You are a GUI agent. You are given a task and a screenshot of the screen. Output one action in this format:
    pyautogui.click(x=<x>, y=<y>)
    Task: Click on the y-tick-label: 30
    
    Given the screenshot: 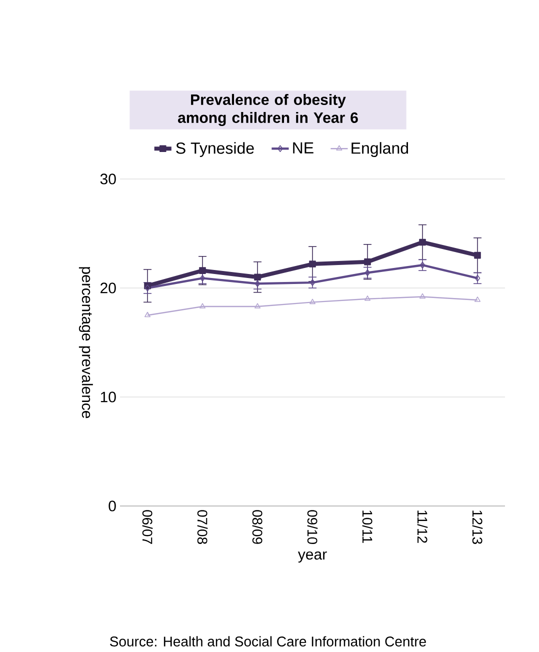 What is the action you would take?
    pyautogui.click(x=108, y=179)
    